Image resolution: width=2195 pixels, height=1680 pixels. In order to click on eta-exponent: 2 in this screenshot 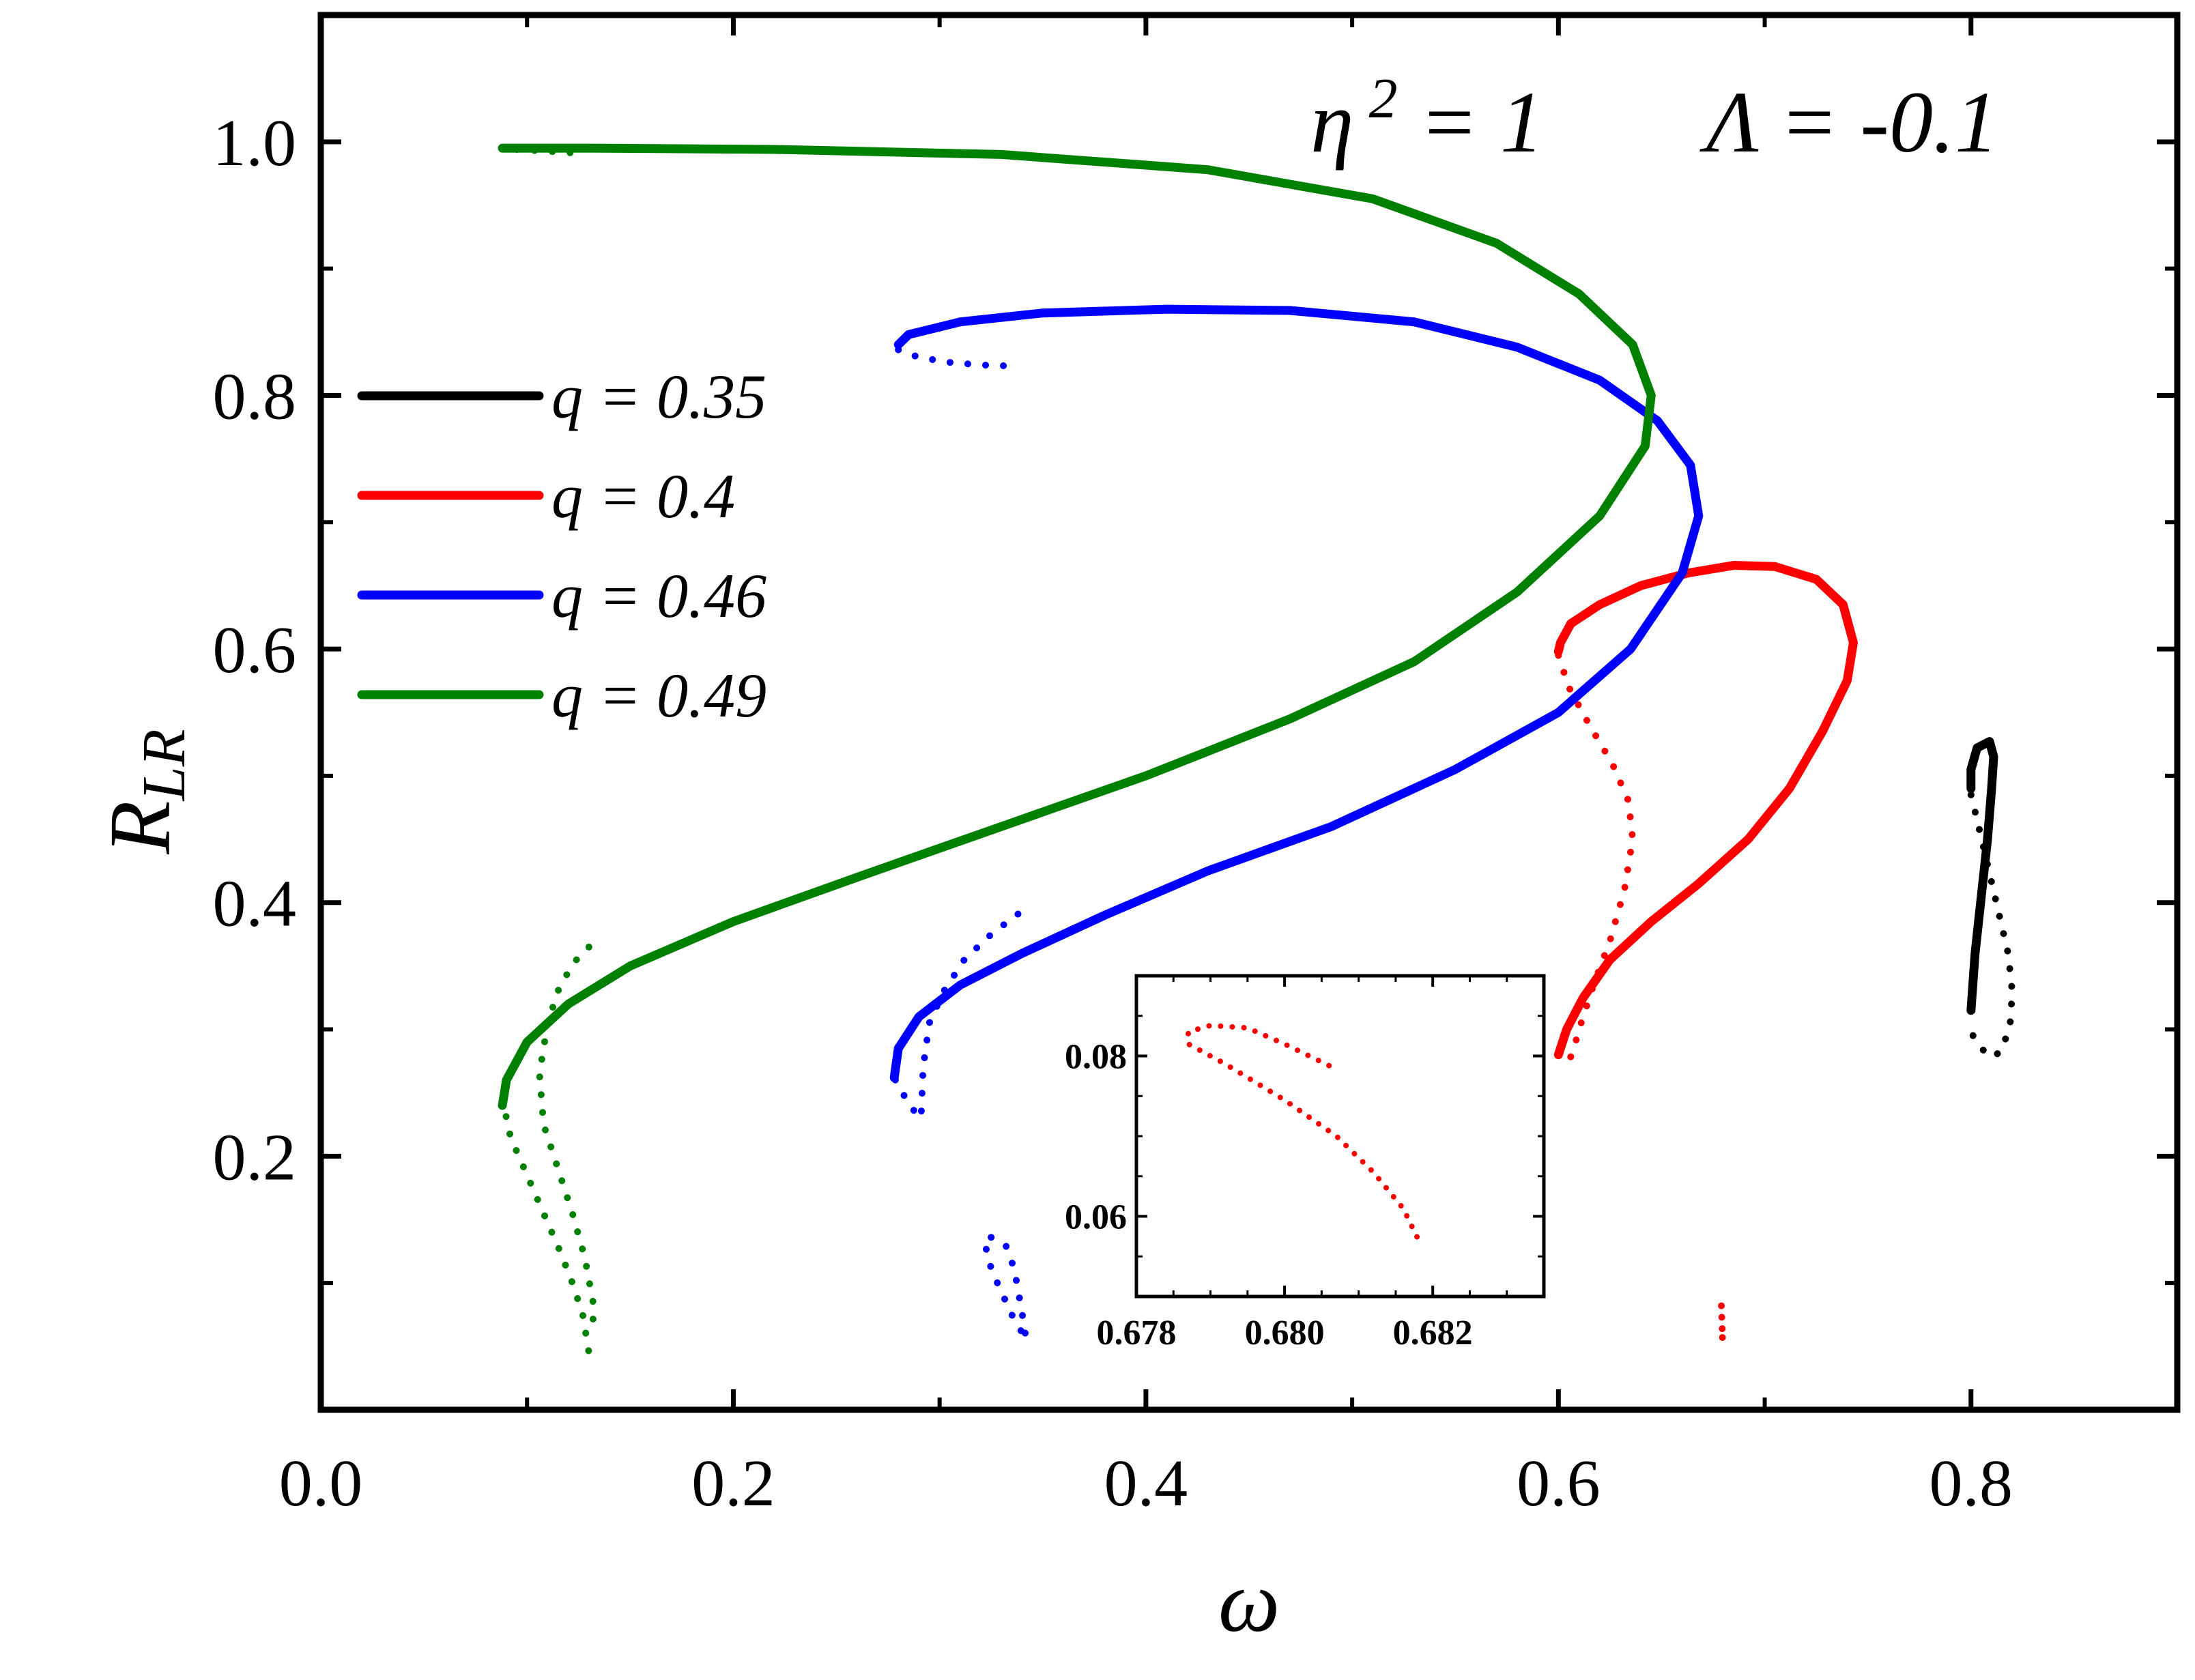, I will do `click(1383, 99)`.